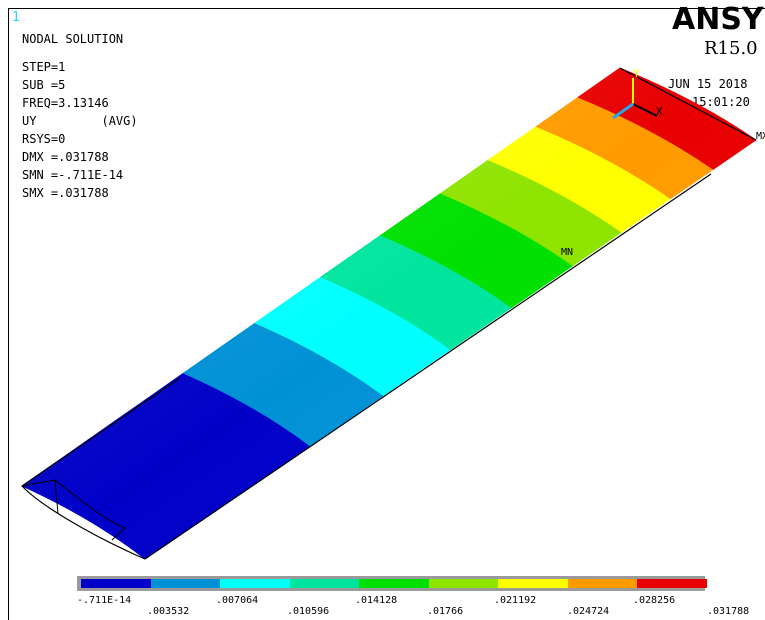  I want to click on info-freq: FREQ=3.13146, so click(65, 103).